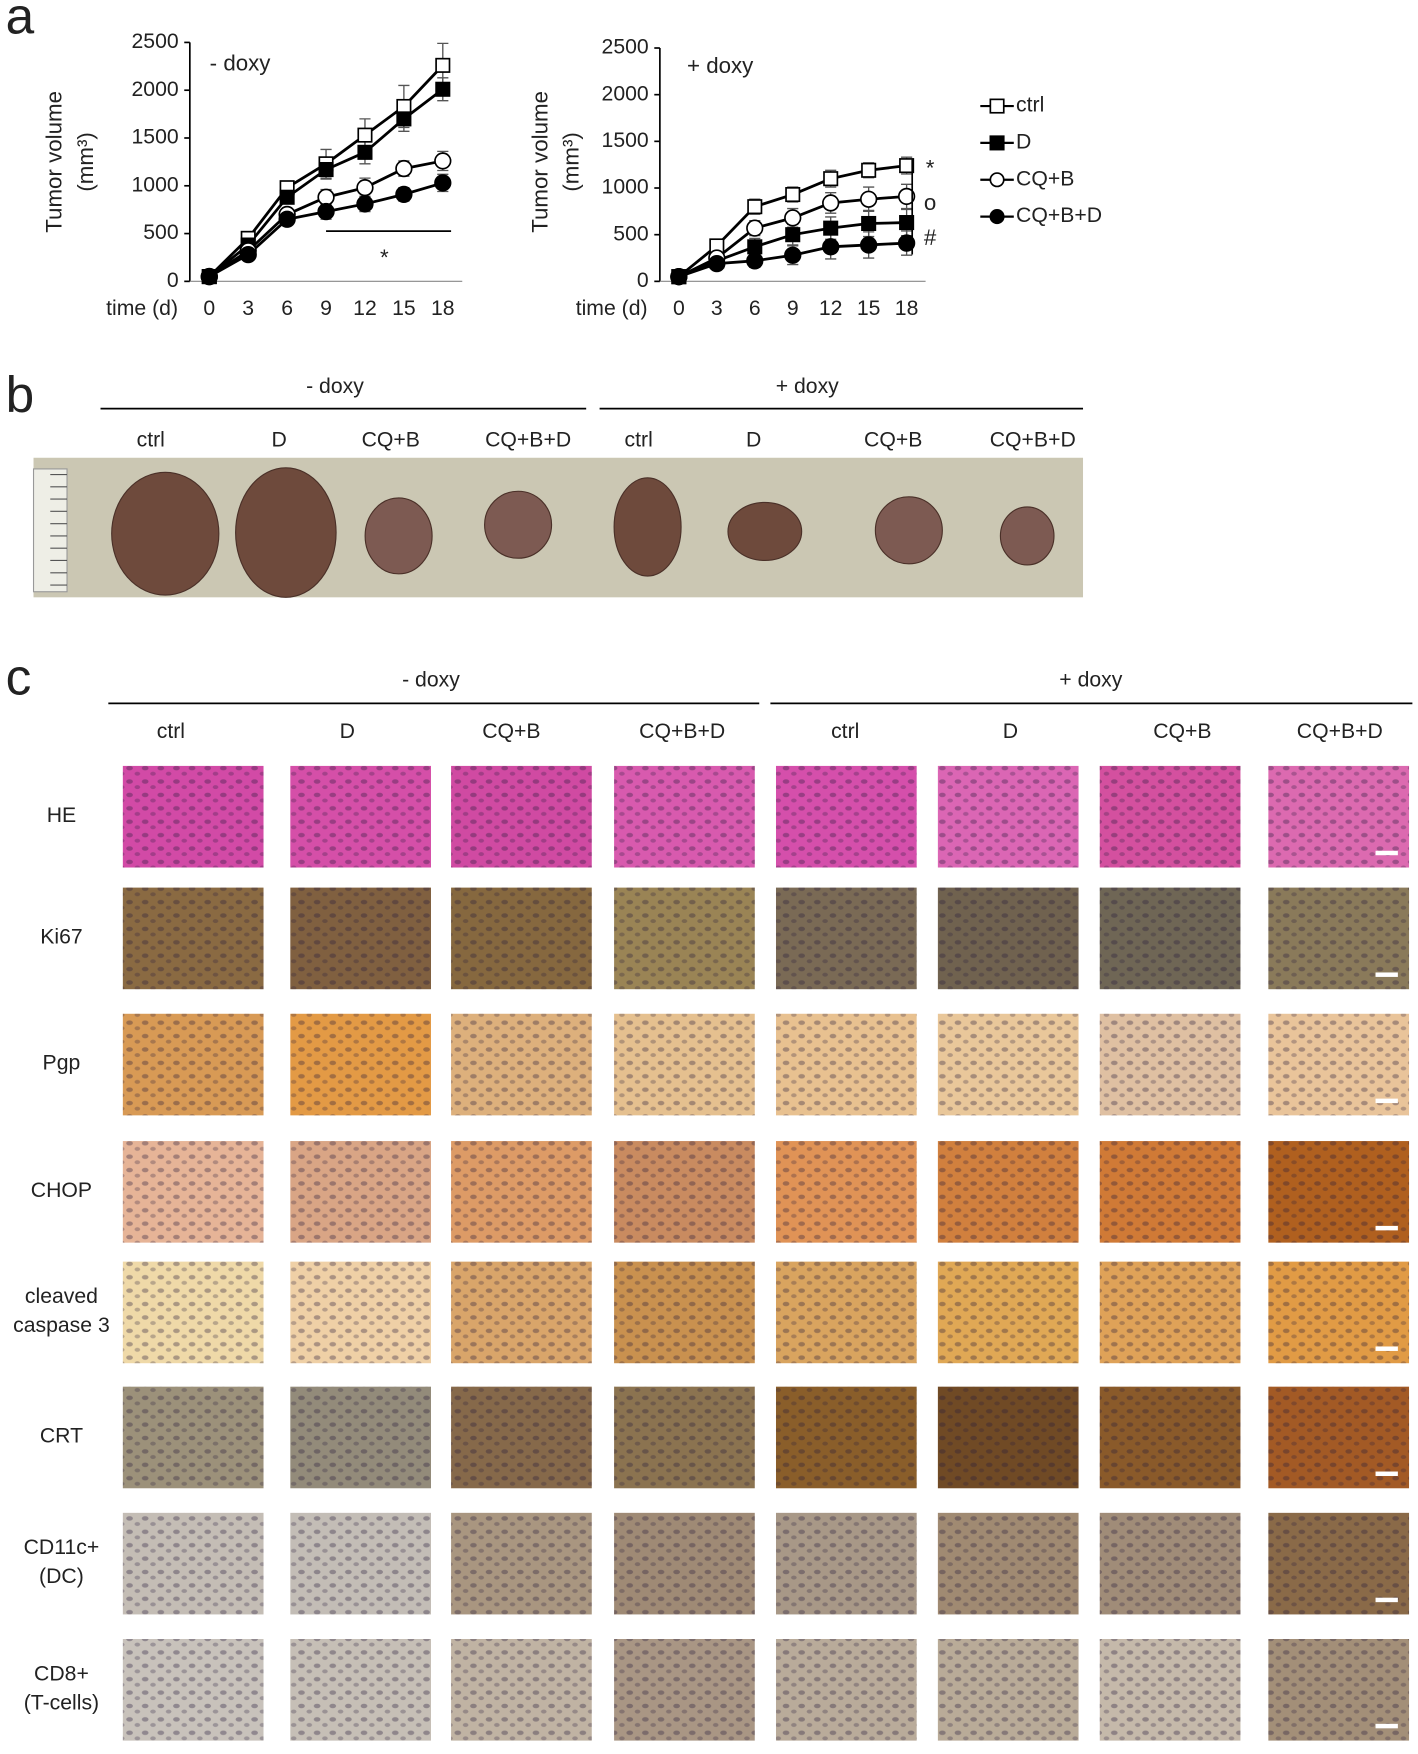  What do you see at coordinates (85, 161) in the screenshot?
I see `y-axis-label: (mm³)` at bounding box center [85, 161].